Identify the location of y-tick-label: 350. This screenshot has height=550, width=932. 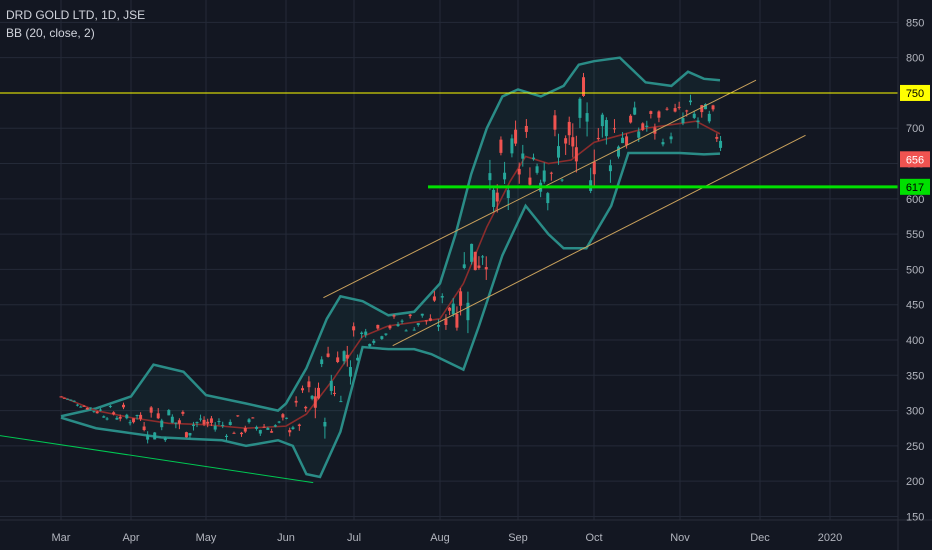
(915, 376).